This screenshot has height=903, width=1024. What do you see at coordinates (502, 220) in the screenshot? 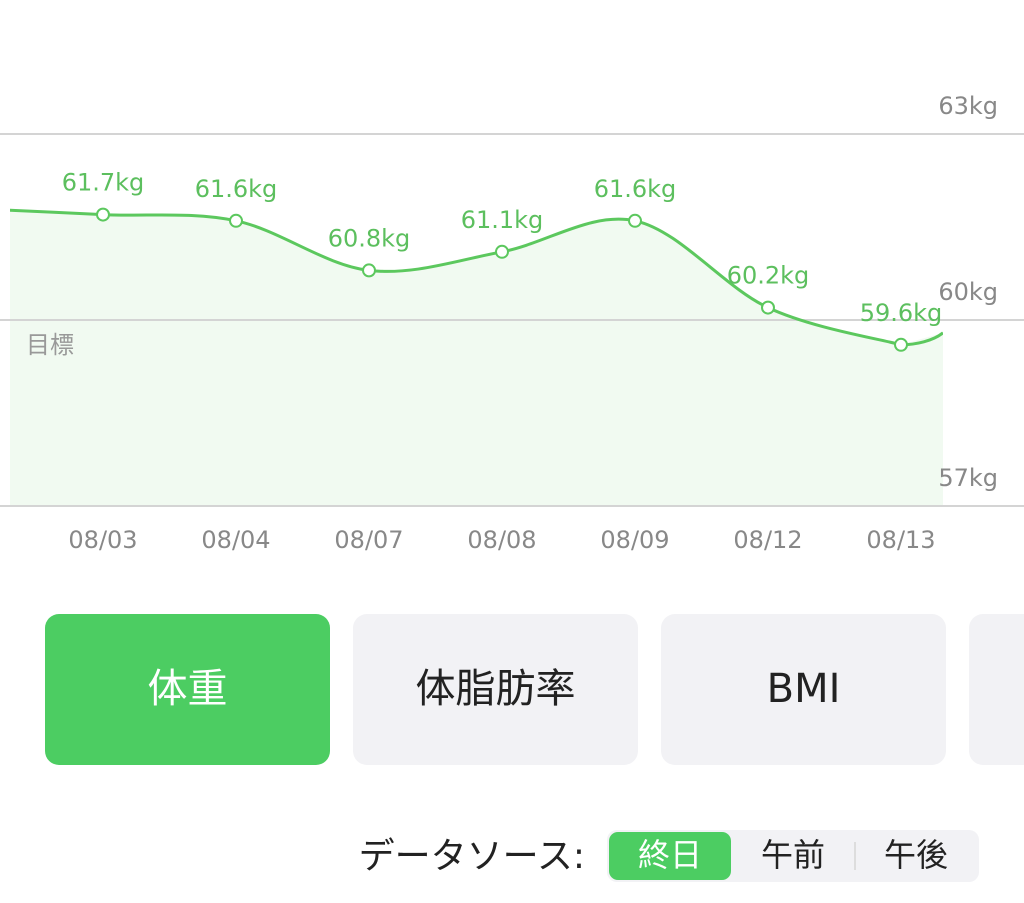
I see `value-label: 61.1kg` at bounding box center [502, 220].